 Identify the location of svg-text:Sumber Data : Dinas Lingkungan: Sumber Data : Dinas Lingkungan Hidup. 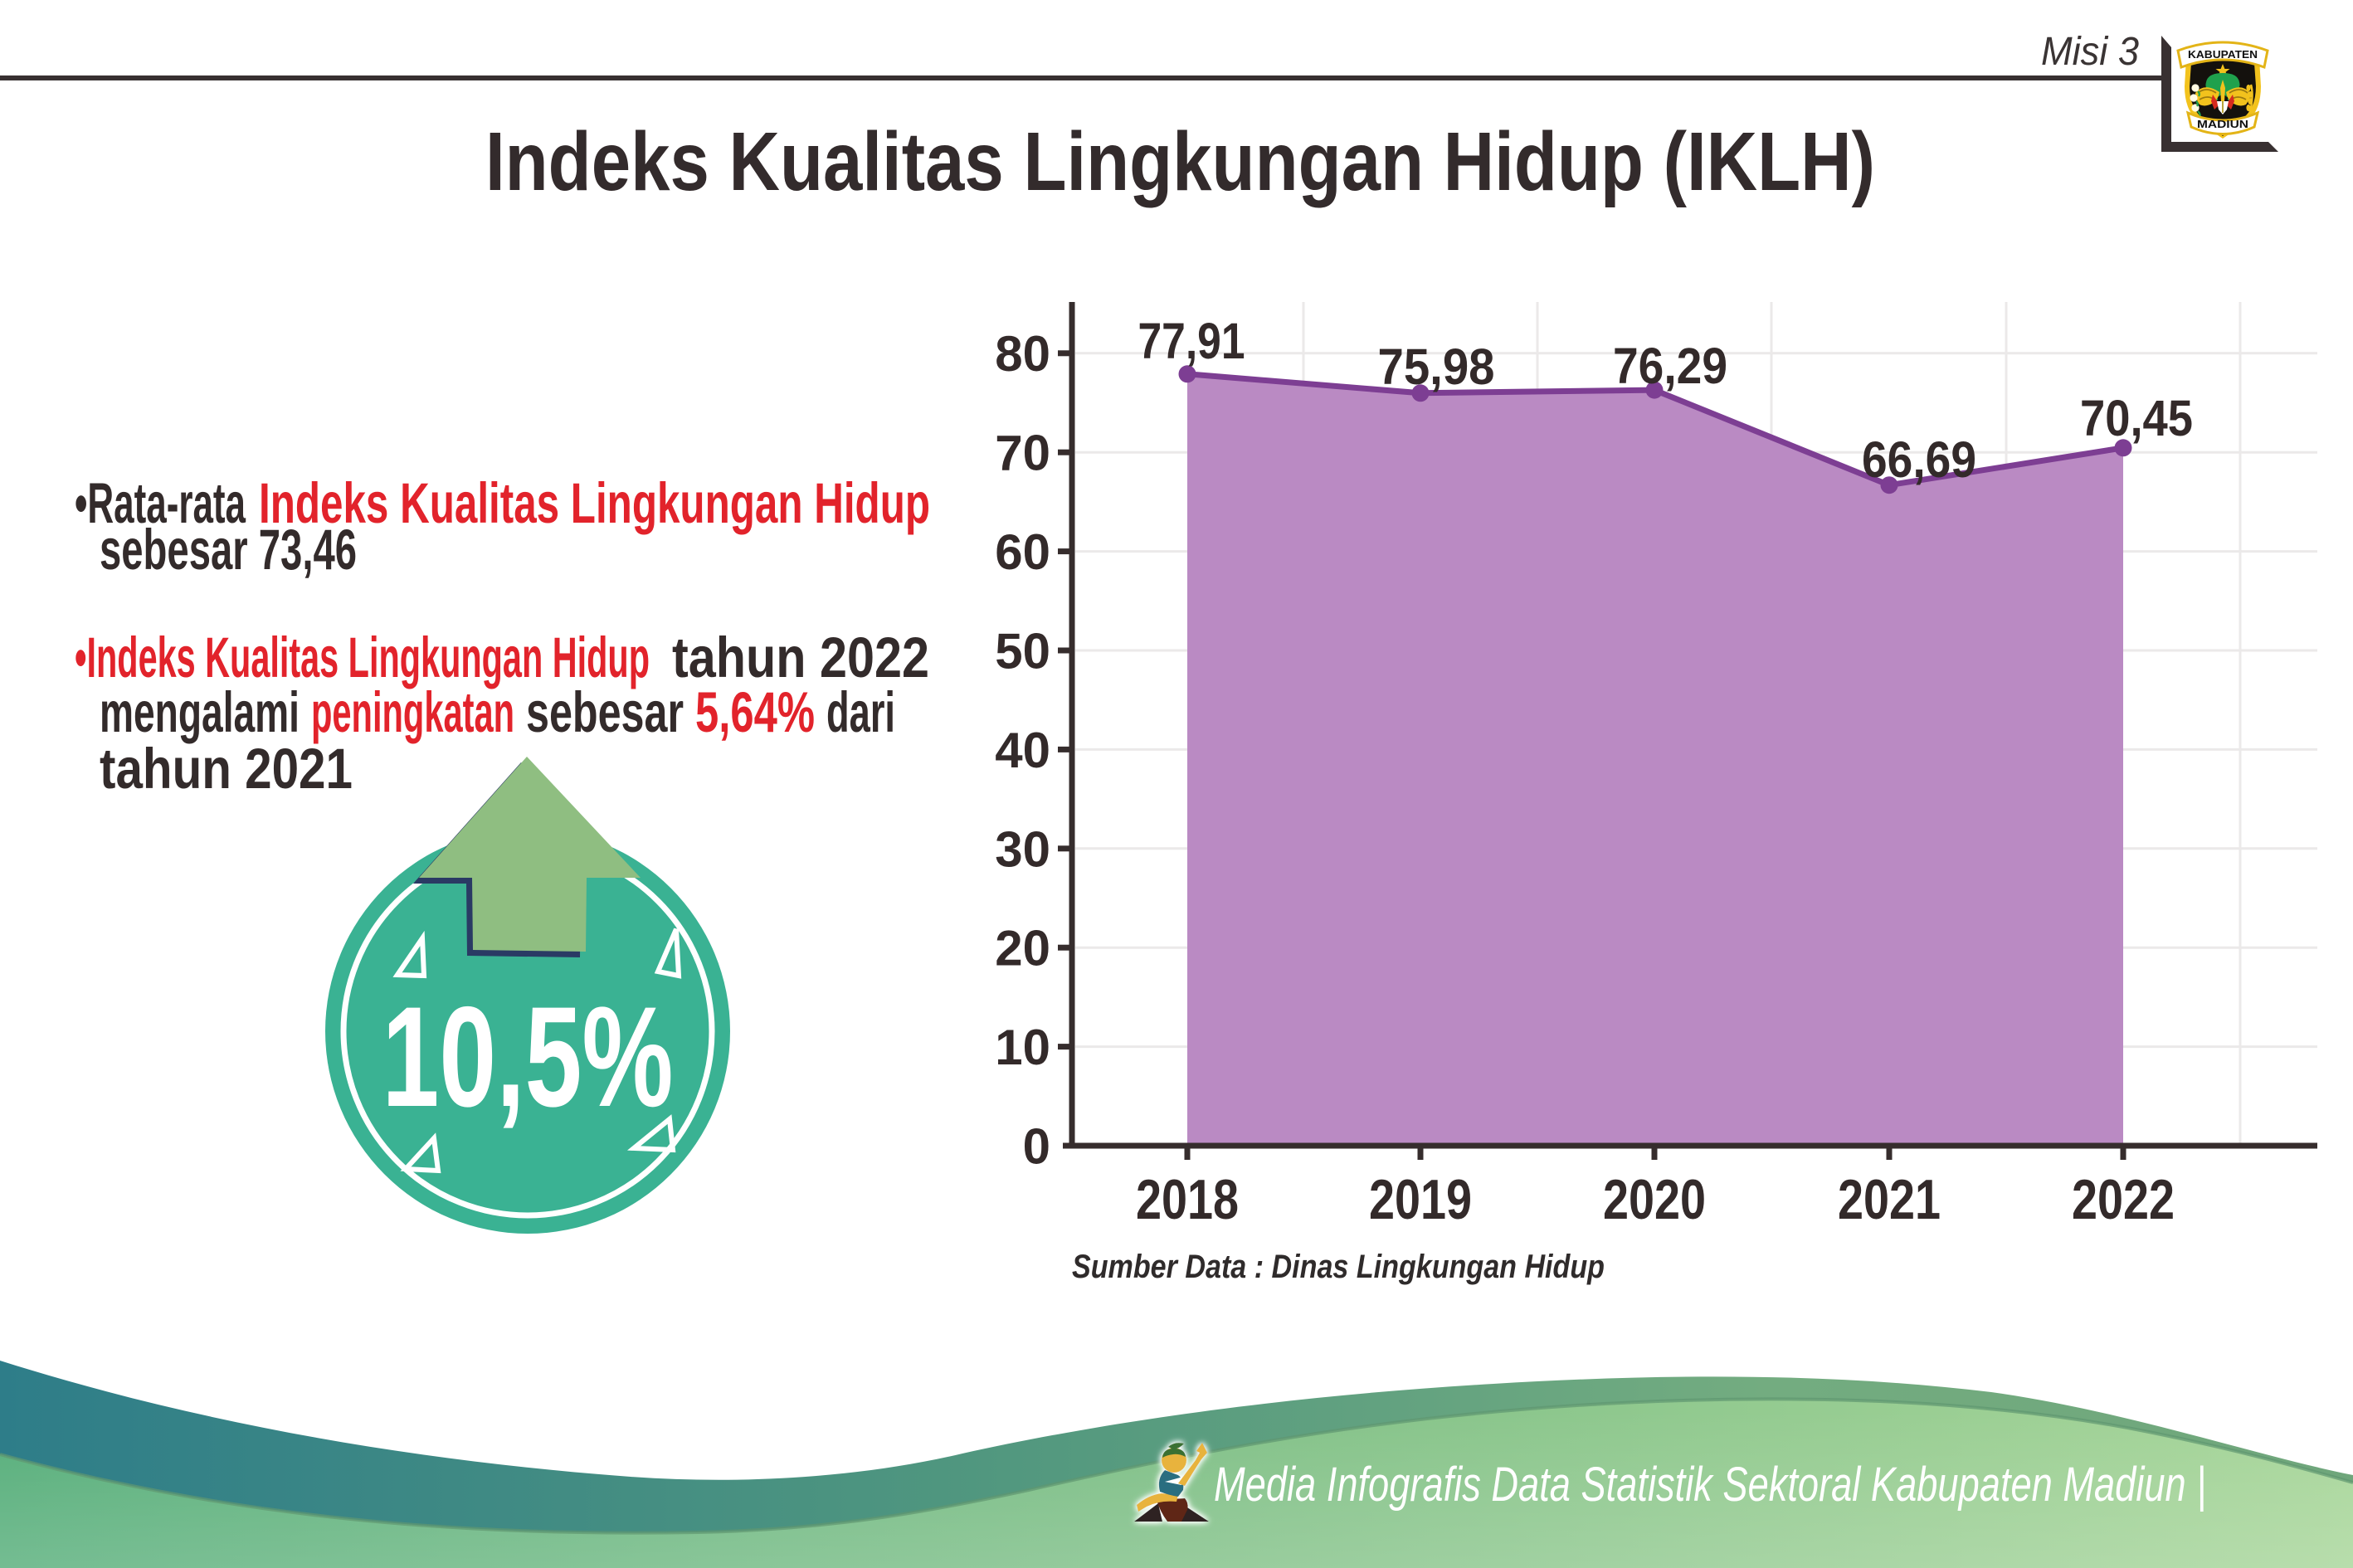
(1338, 1267).